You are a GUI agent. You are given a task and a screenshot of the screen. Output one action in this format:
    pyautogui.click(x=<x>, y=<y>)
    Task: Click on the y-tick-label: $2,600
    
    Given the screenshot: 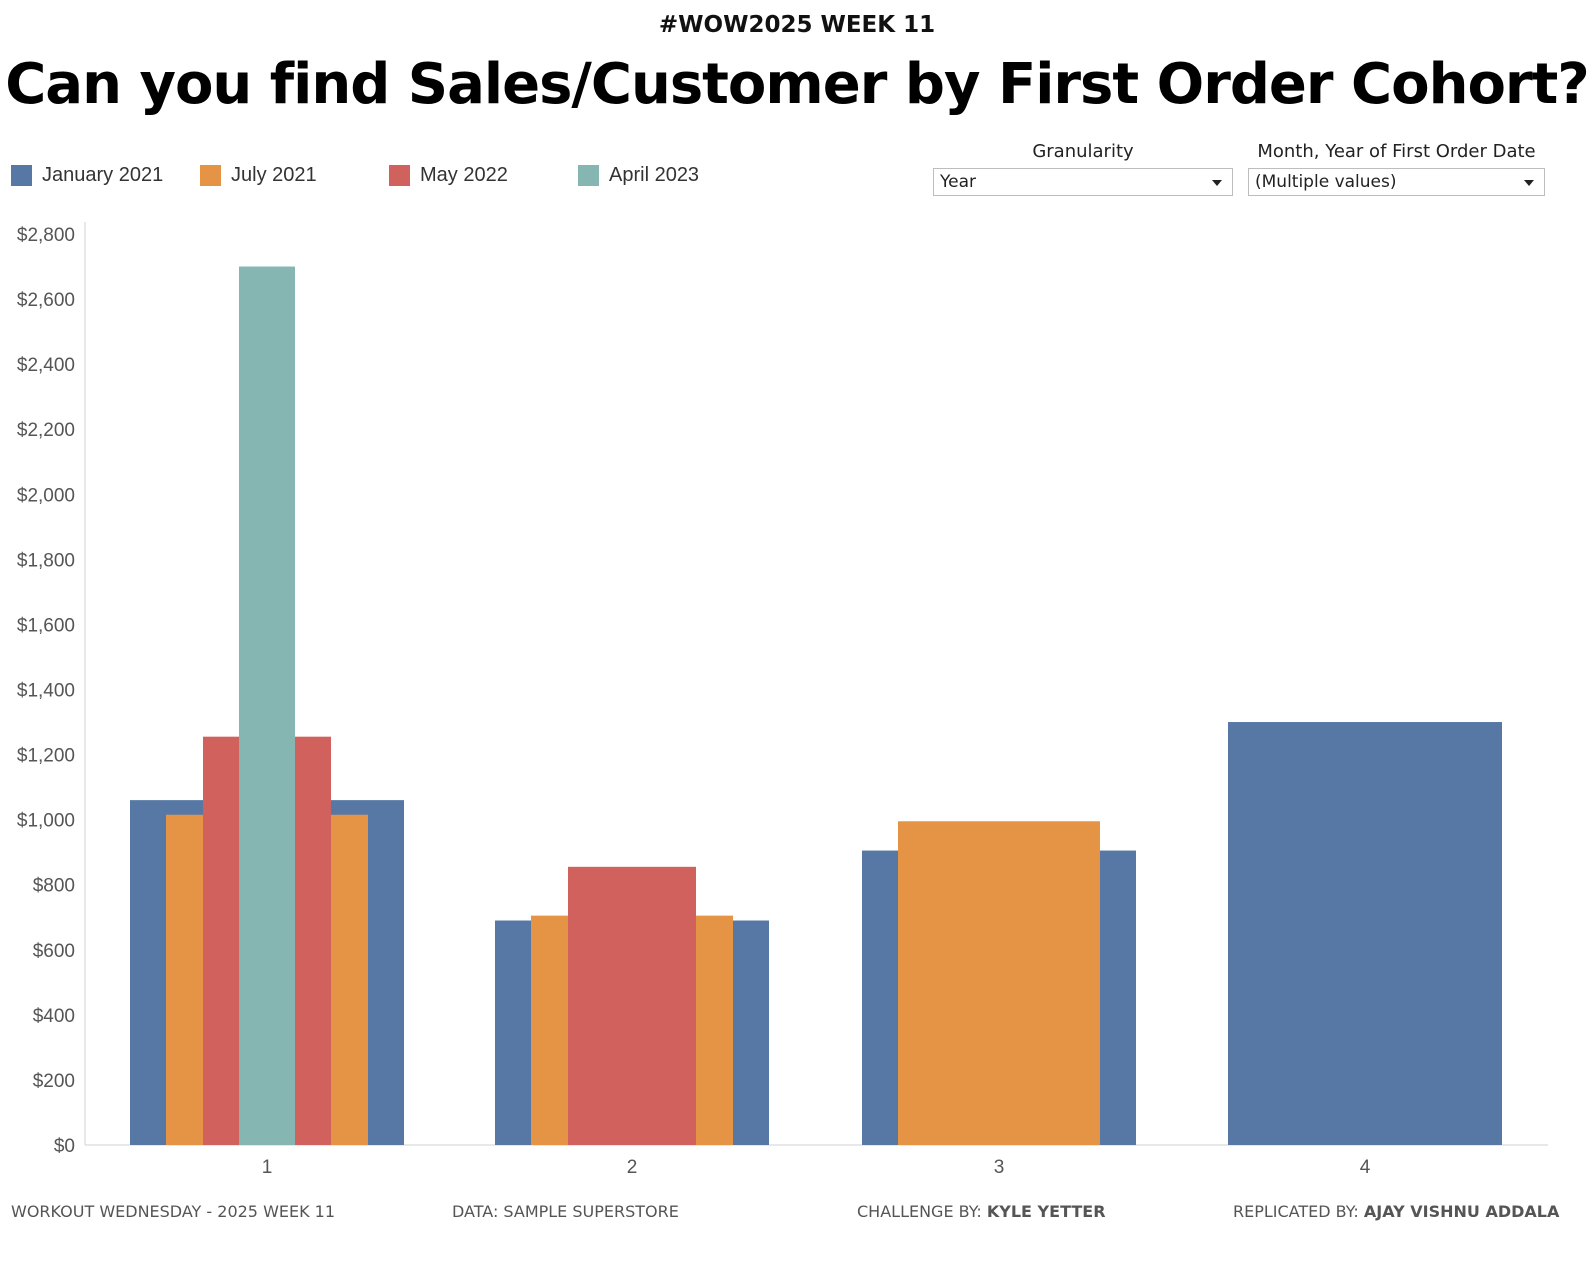 What is the action you would take?
    pyautogui.click(x=46, y=300)
    